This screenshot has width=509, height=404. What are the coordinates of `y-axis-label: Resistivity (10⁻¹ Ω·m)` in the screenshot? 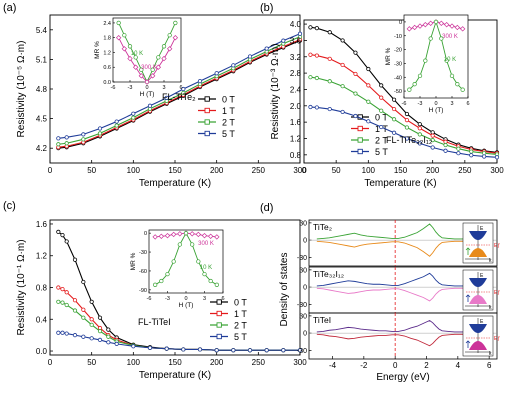 It's located at (21, 287).